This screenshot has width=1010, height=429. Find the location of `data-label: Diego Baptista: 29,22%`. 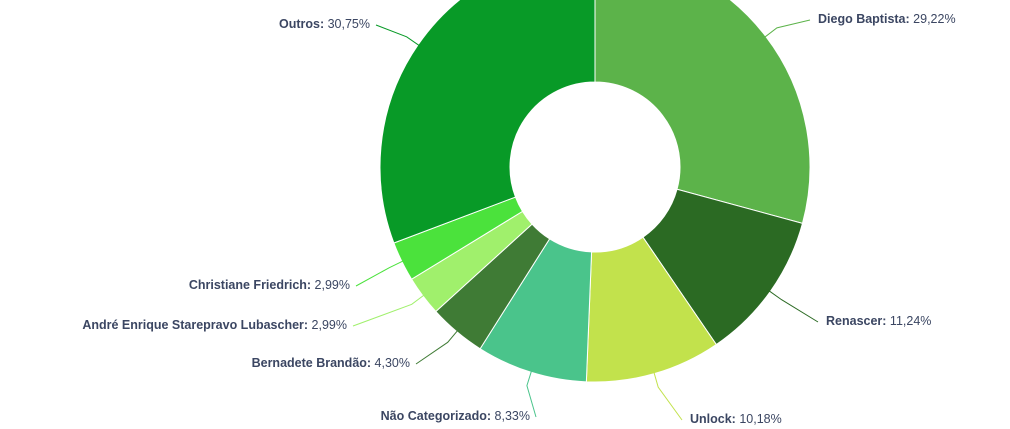

data-label: Diego Baptista: 29,22% is located at coordinates (887, 19).